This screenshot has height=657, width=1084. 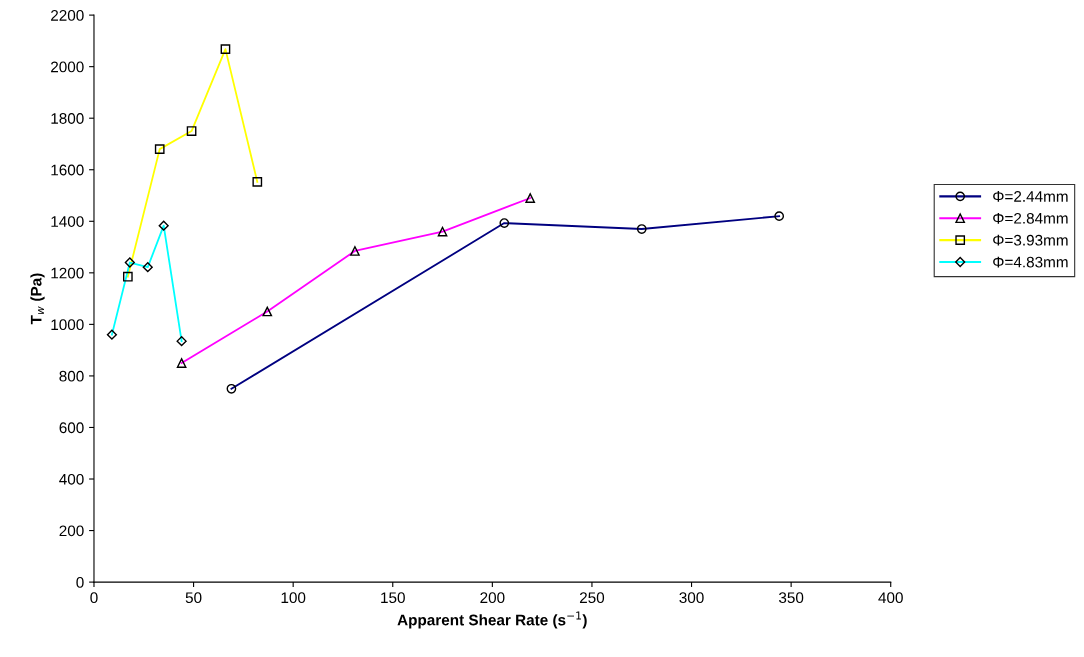 I want to click on x-tick-label: 0, so click(x=94, y=598).